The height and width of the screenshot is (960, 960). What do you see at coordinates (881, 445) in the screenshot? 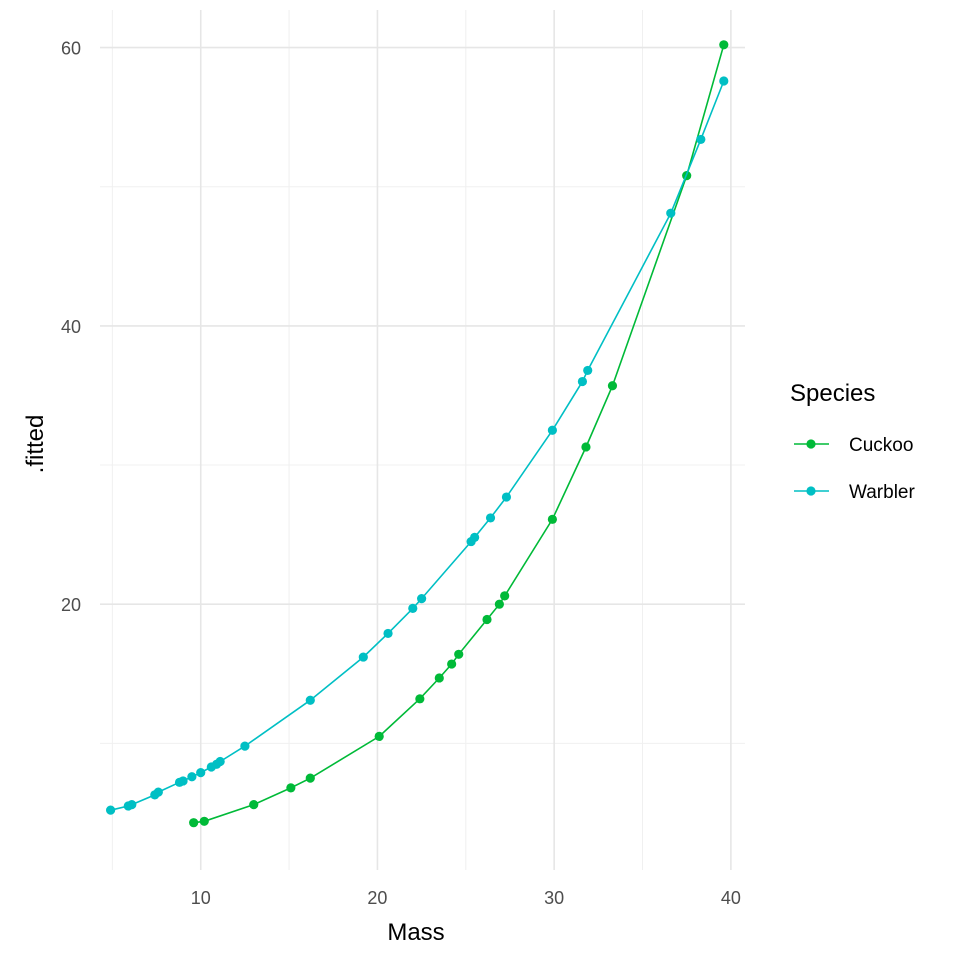
I see `legend-label: Cuckoo` at bounding box center [881, 445].